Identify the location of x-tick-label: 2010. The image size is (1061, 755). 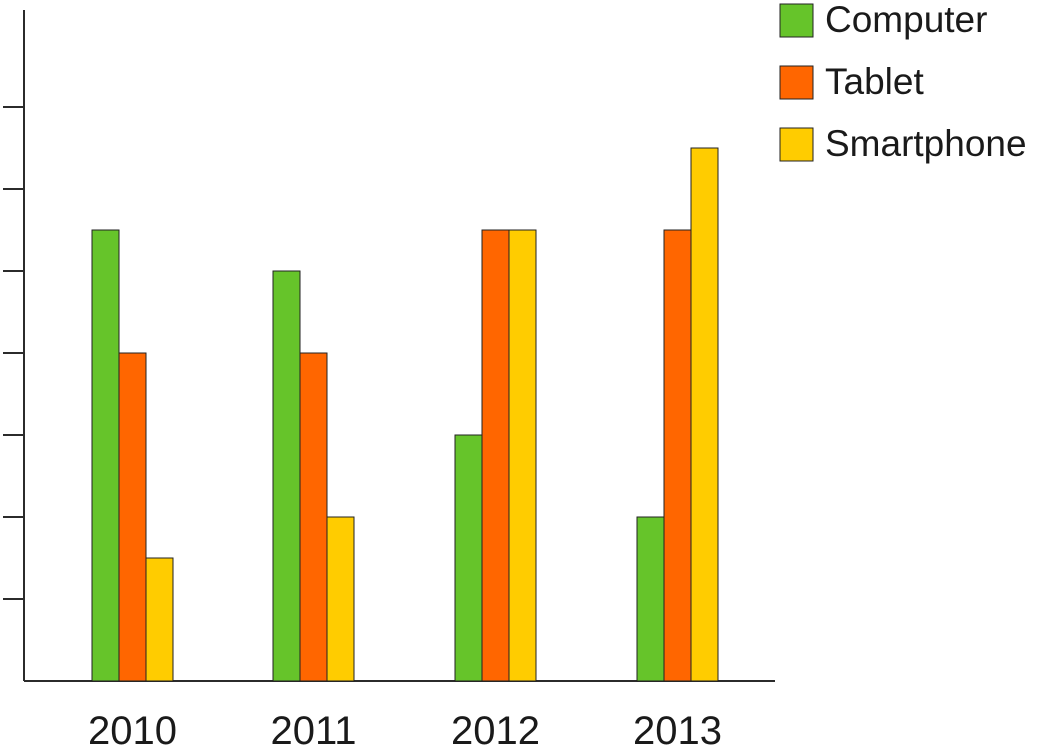
(132, 729).